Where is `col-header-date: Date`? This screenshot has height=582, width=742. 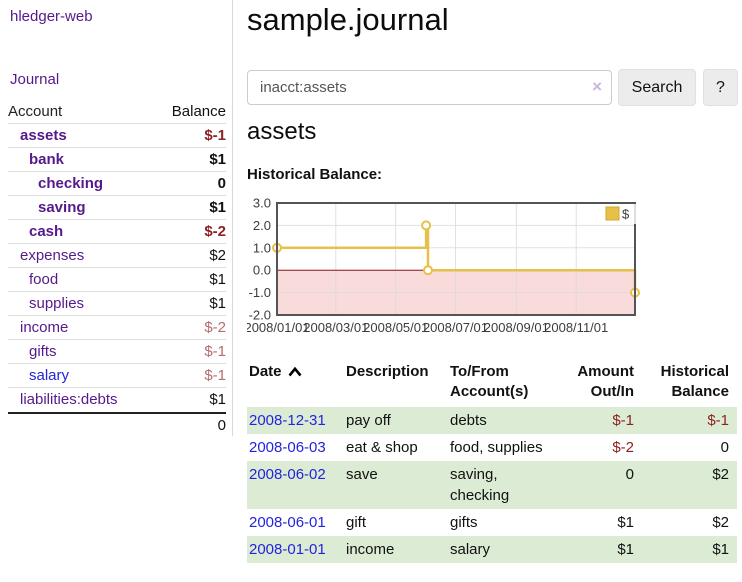 col-header-date: Date is located at coordinates (296, 382).